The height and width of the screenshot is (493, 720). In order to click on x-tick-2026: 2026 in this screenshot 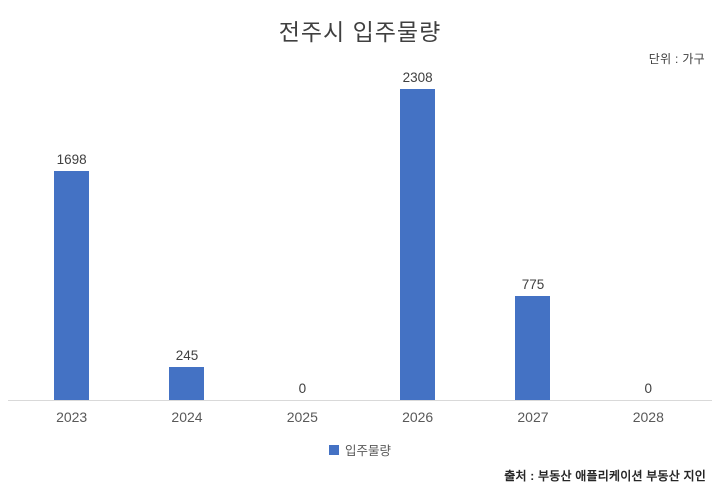, I will do `click(418, 417)`.